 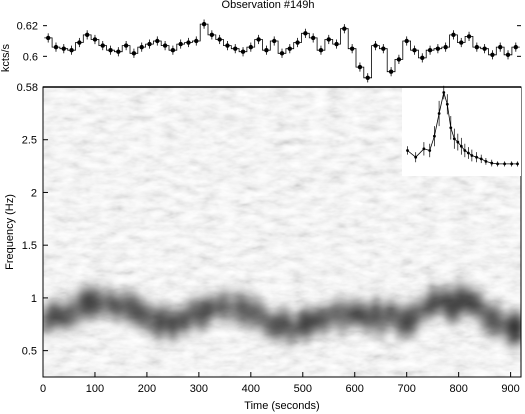 I want to click on y-tick-label: 1, so click(x=34, y=299).